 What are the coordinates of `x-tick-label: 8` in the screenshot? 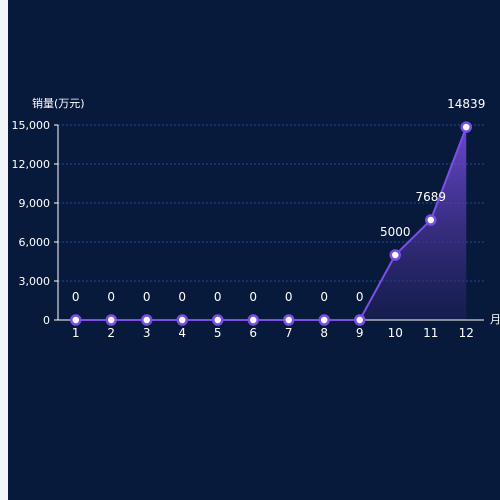 It's located at (324, 333).